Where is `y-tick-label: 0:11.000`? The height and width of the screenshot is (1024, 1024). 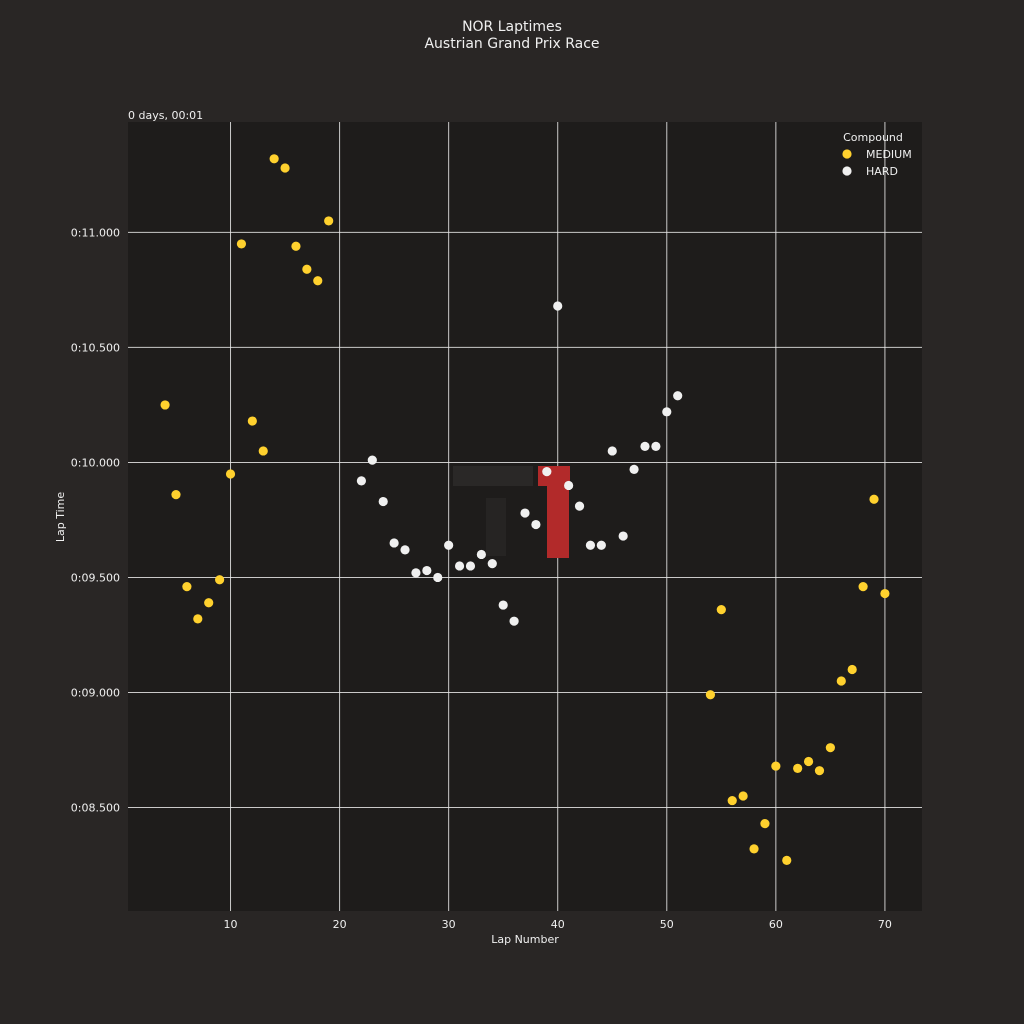 y-tick-label: 0:11.000 is located at coordinates (95, 232).